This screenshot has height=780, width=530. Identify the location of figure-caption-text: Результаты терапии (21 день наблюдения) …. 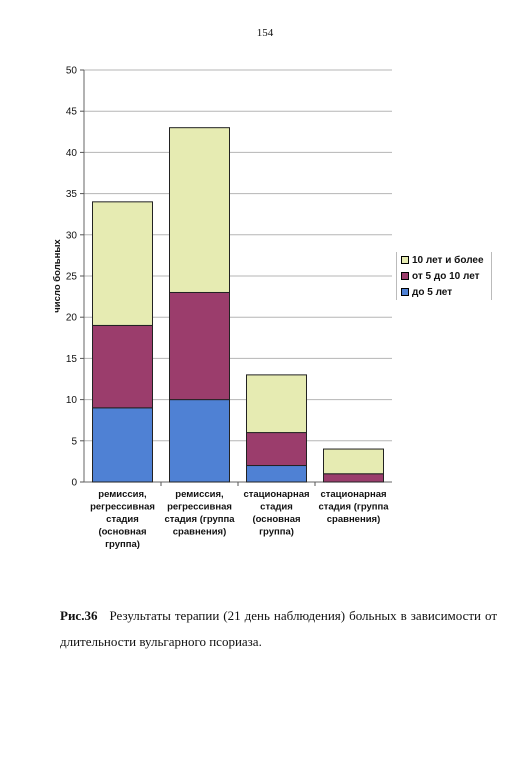
(278, 628).